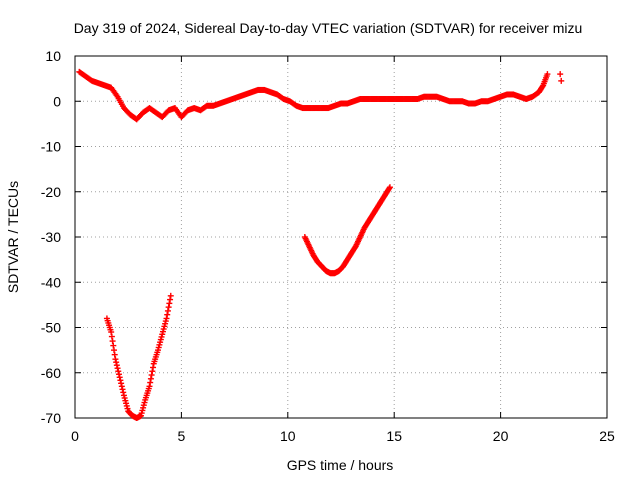 This screenshot has height=480, width=640. What do you see at coordinates (57, 101) in the screenshot?
I see `y-tick-label: 0` at bounding box center [57, 101].